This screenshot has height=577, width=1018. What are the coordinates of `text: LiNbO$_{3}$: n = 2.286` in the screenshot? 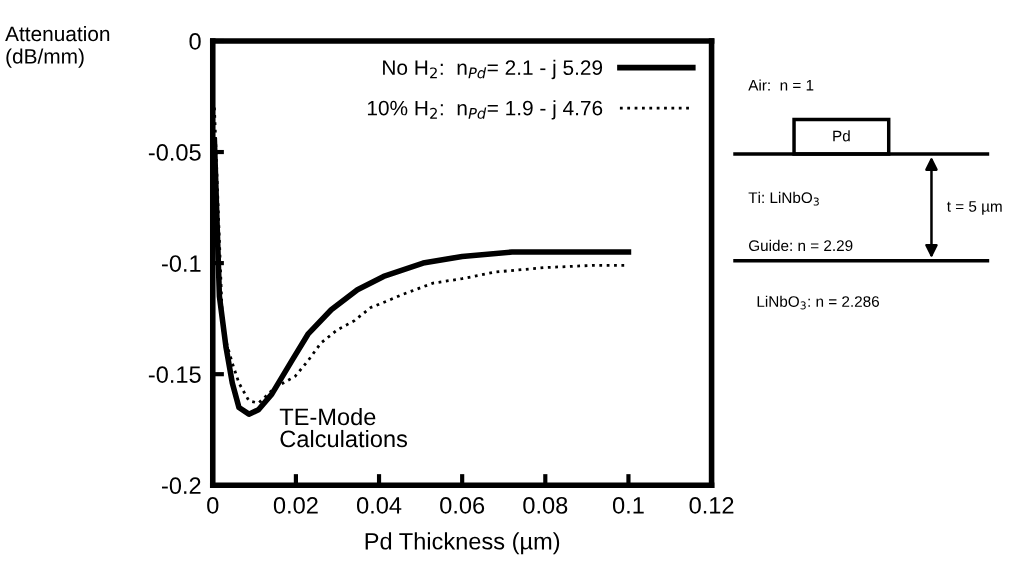 It's located at (818, 302).